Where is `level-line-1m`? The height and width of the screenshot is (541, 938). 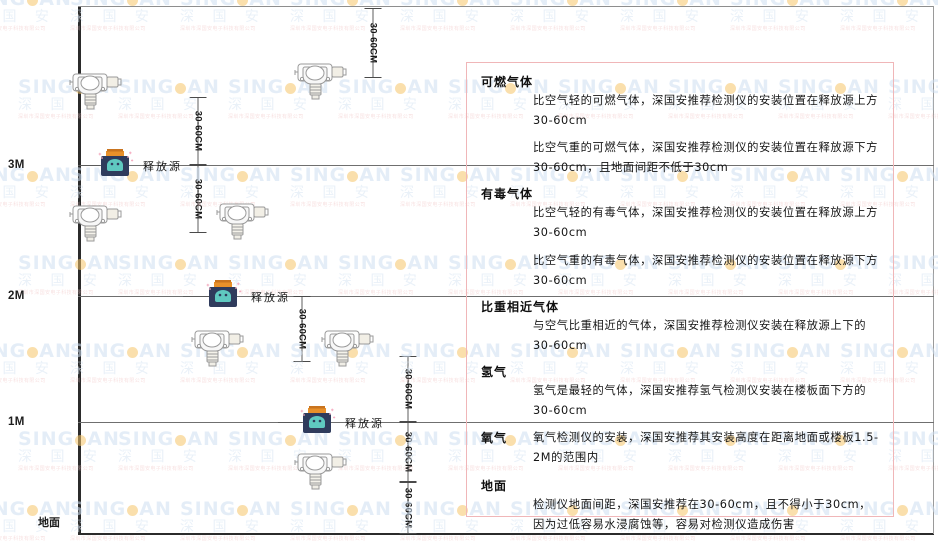
level-line-1m is located at coordinates (506, 422).